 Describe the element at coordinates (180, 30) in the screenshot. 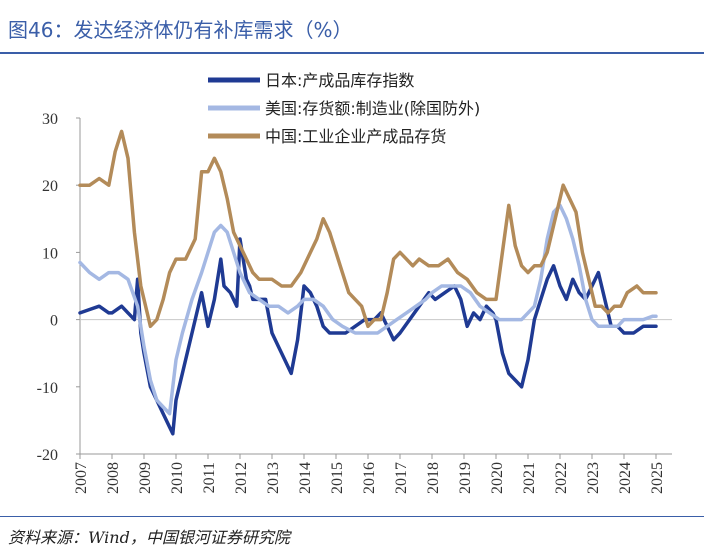

I see `chart-title: 图46：发达经济体仍有补库需求（%）` at that location.